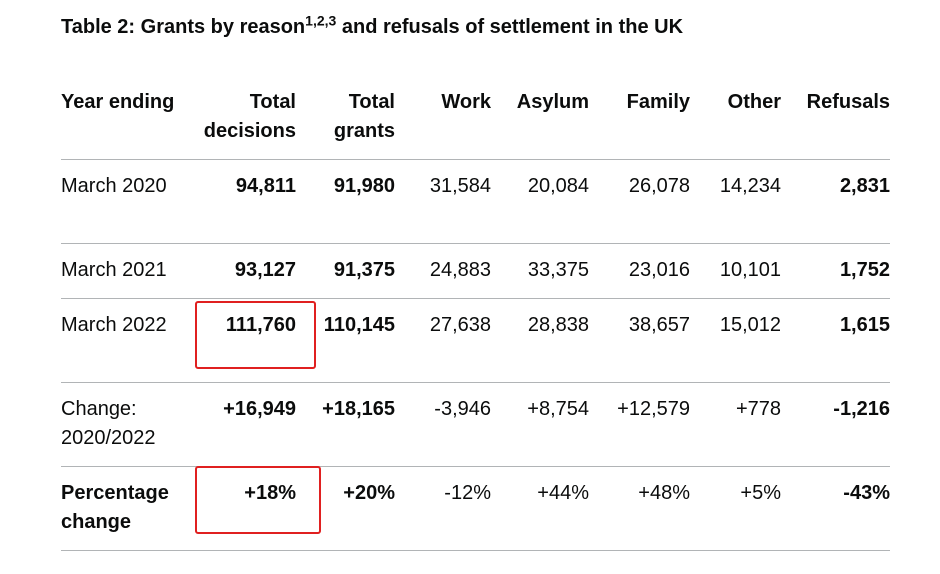  I want to click on cell-total-decisions: +16,949, so click(248, 424).